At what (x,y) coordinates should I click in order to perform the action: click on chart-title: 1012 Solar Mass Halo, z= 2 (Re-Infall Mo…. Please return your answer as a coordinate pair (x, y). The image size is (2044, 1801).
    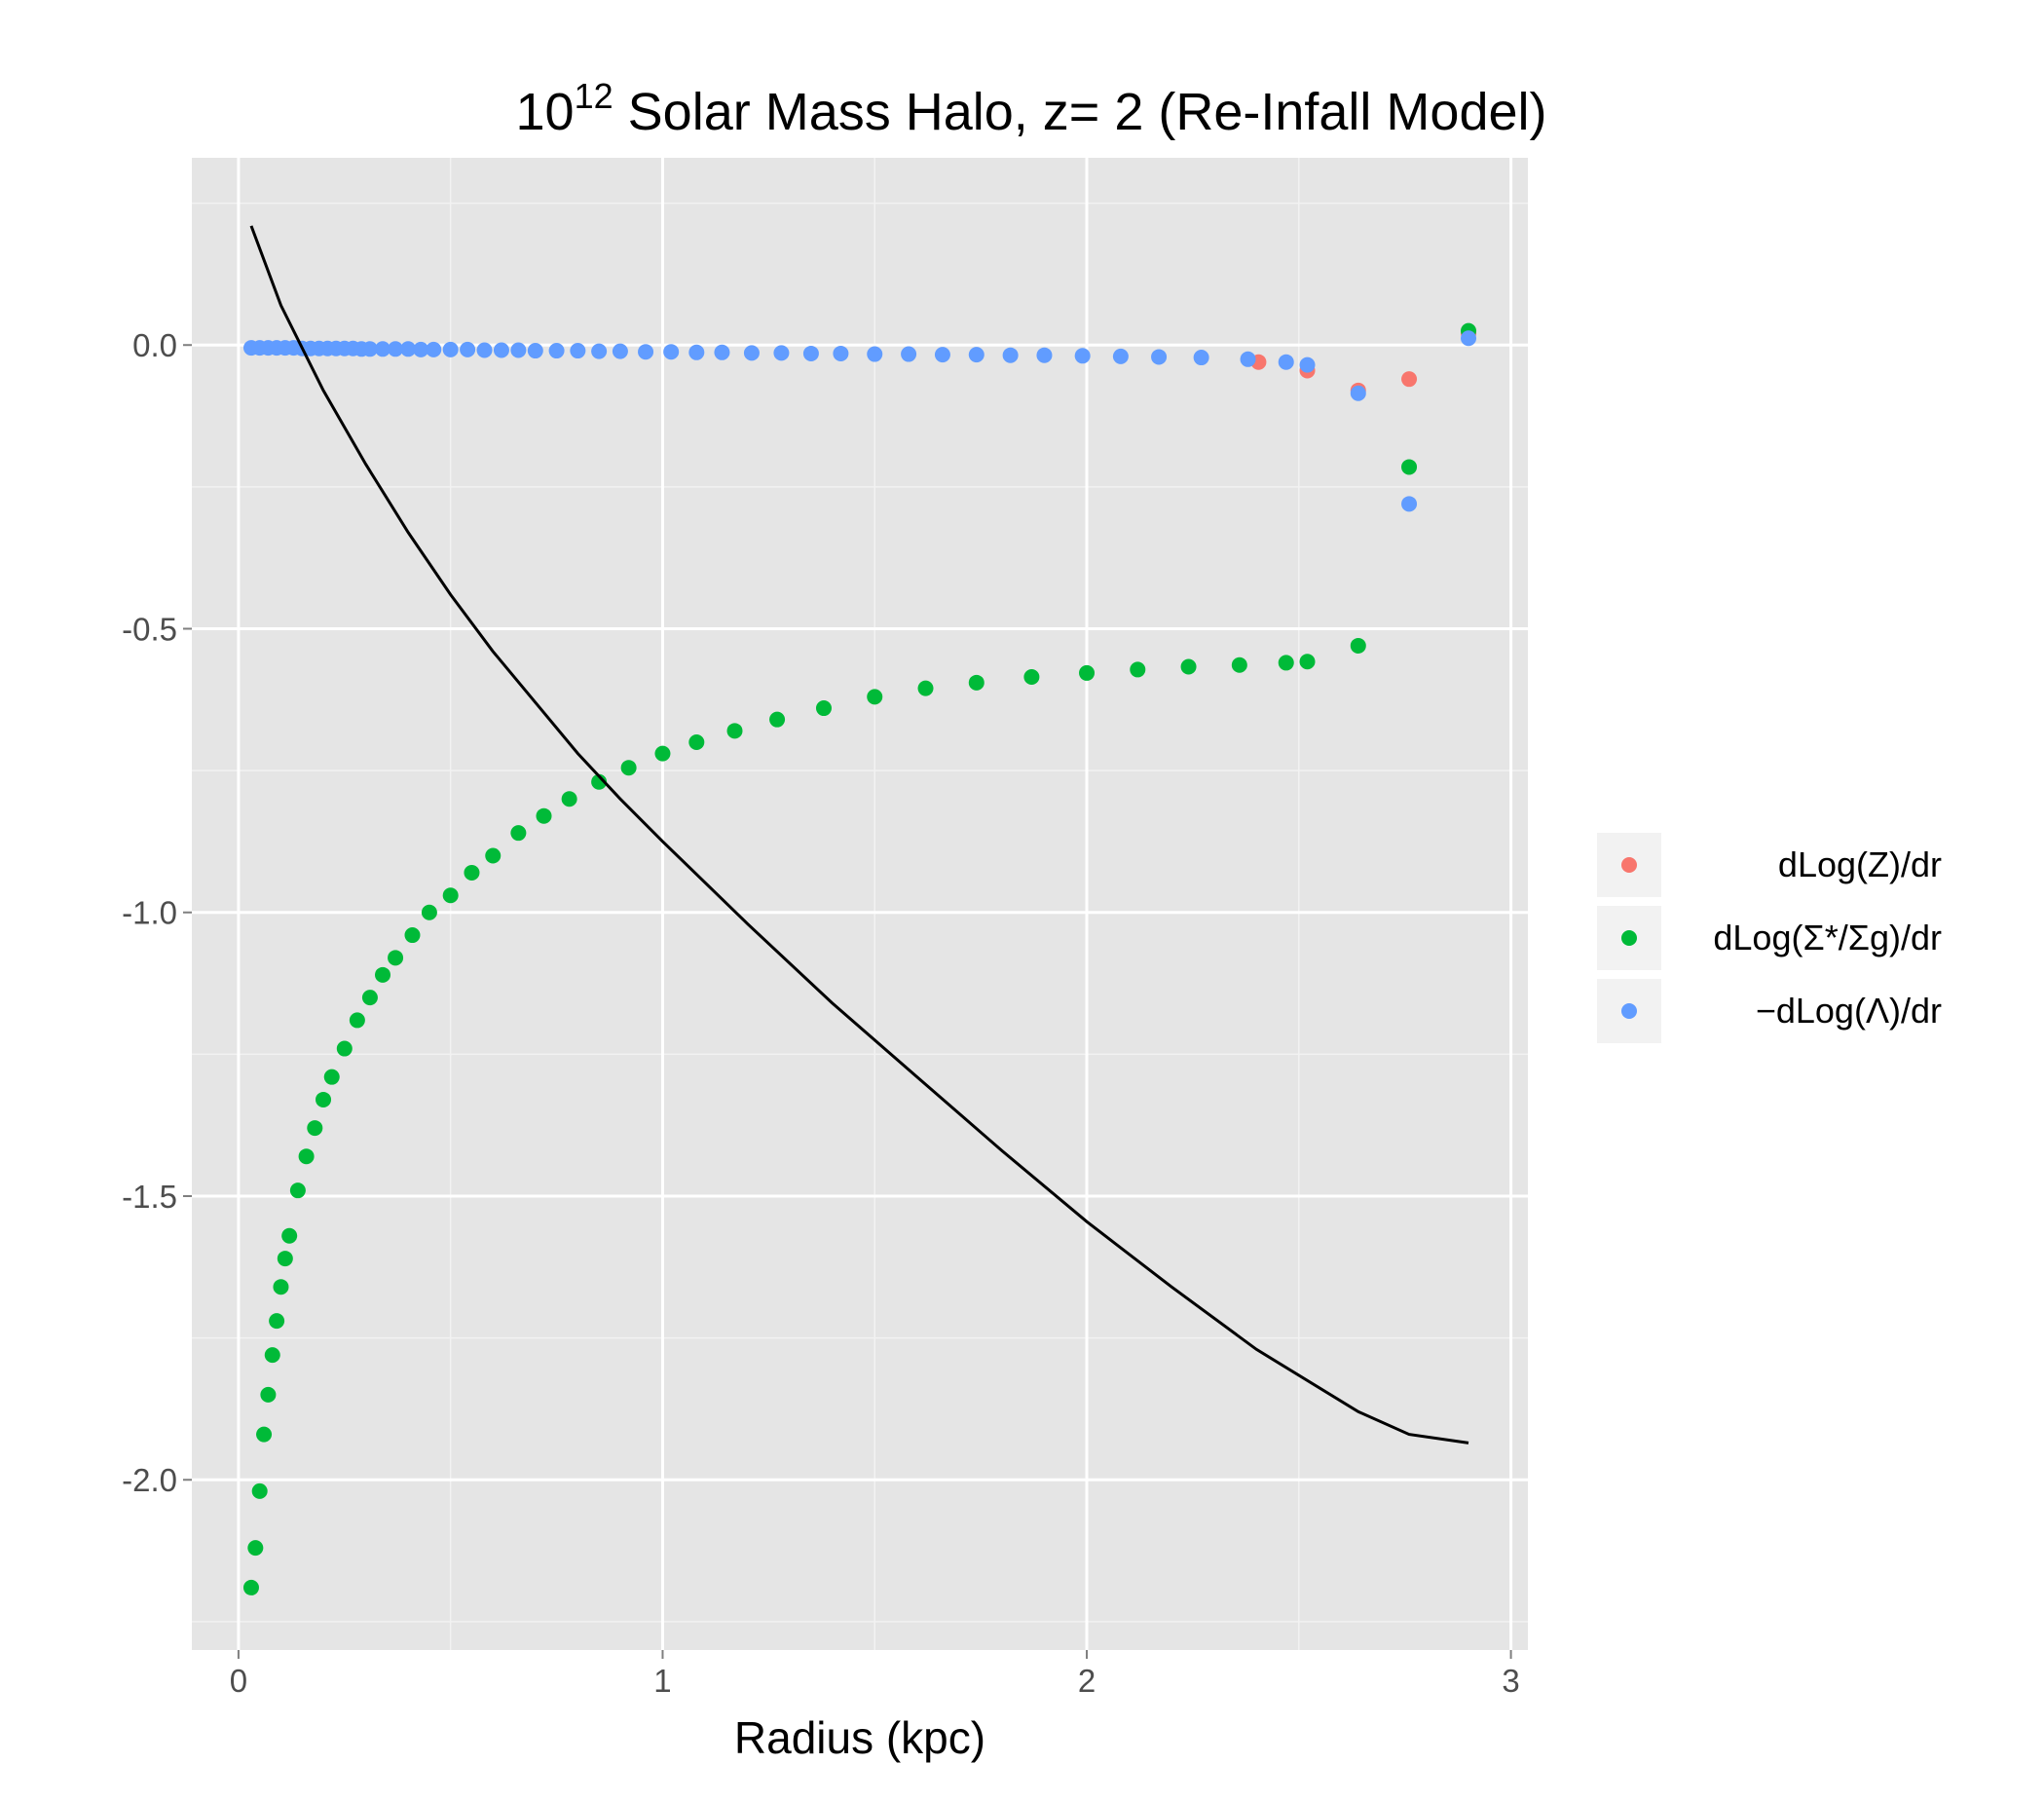
    Looking at the image, I should click on (1031, 108).